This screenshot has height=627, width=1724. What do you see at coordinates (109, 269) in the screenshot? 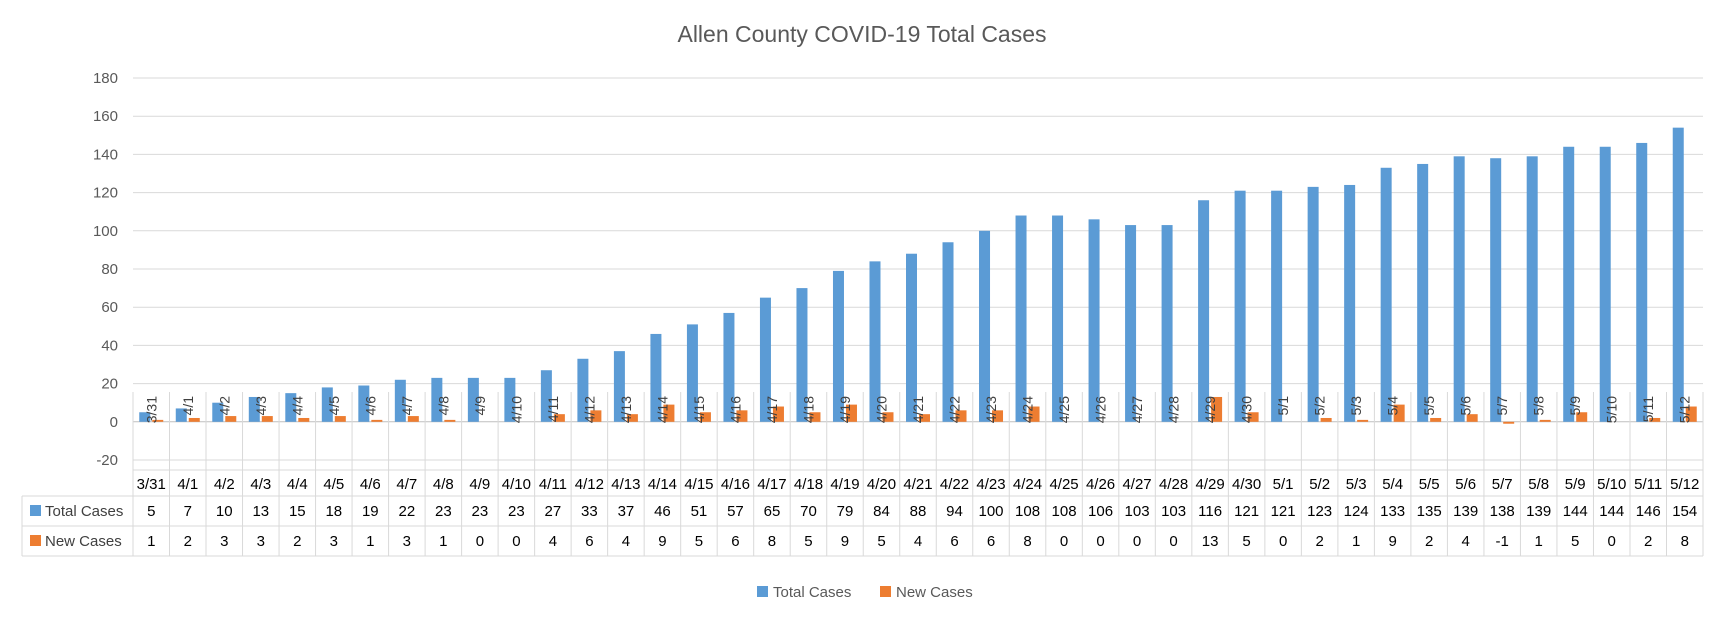
I see `y-tick-label: 80` at bounding box center [109, 269].